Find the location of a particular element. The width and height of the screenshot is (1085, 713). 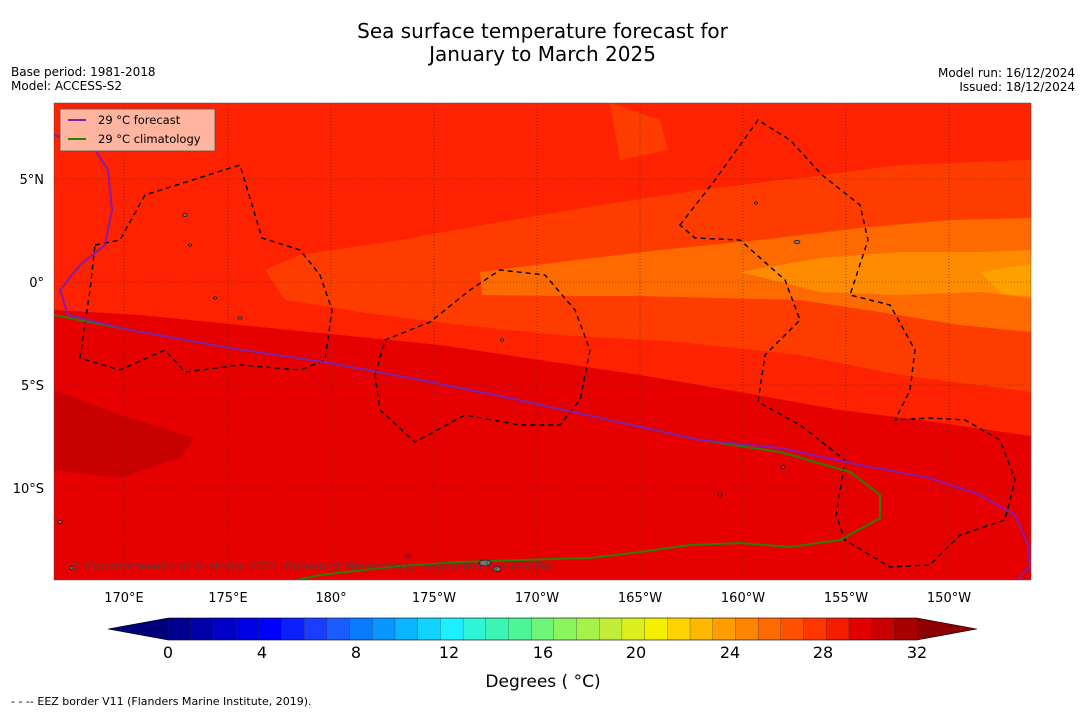

title-line-1: Sea surface temperature forecast for is located at coordinates (542, 31).